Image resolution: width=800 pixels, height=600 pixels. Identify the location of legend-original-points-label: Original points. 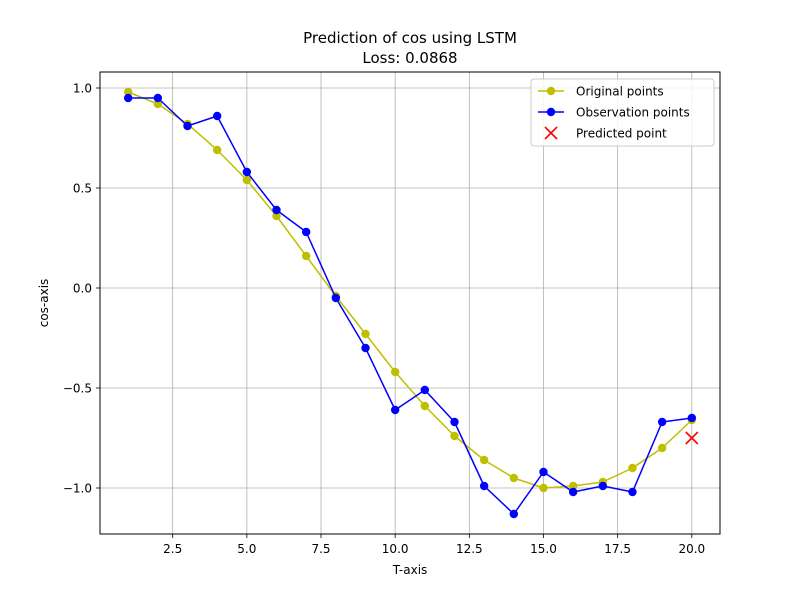
(620, 92).